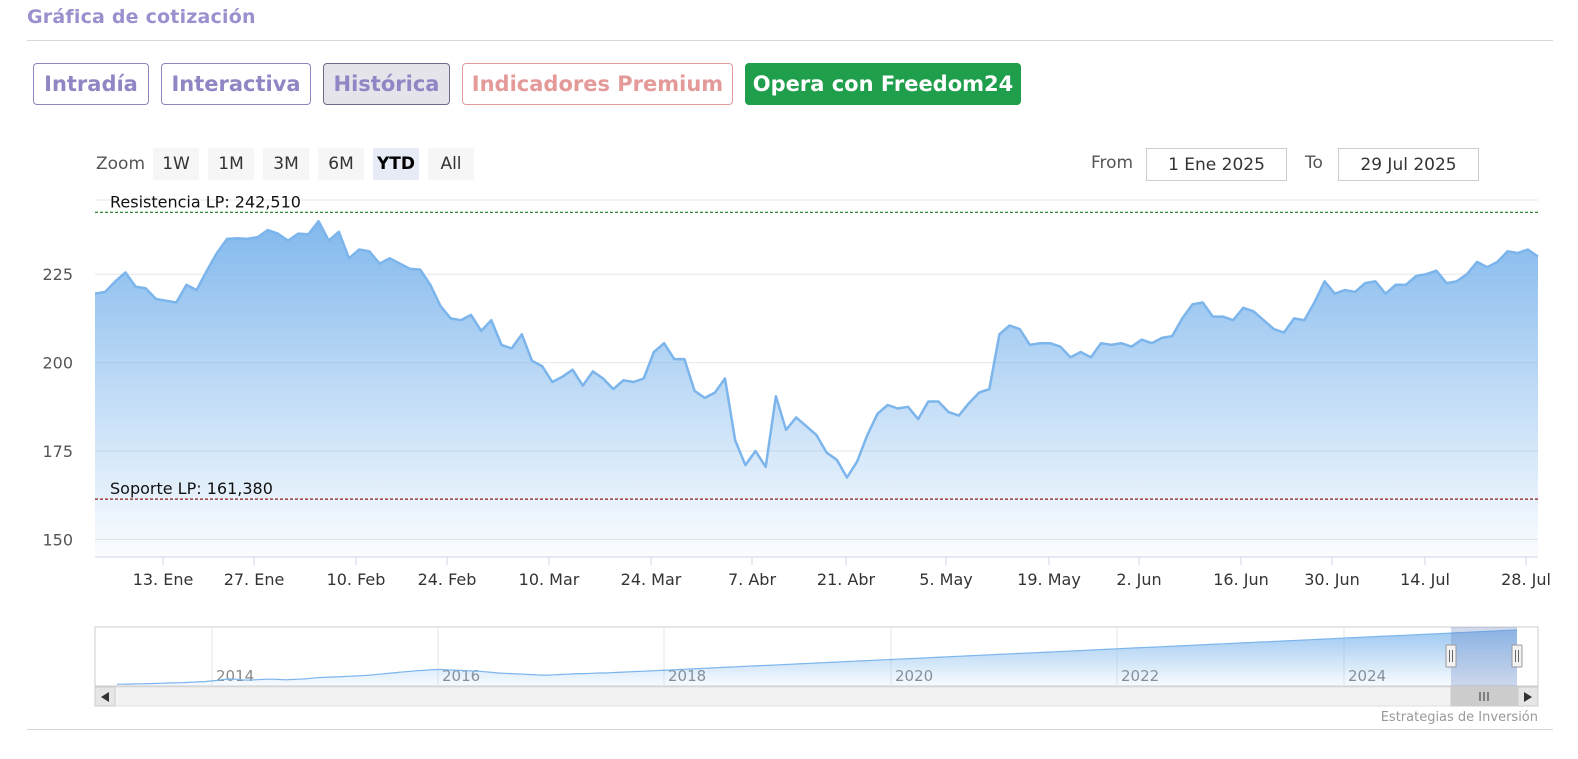 This screenshot has height=759, width=1578. I want to click on chevron-right-icon, so click(1528, 697).